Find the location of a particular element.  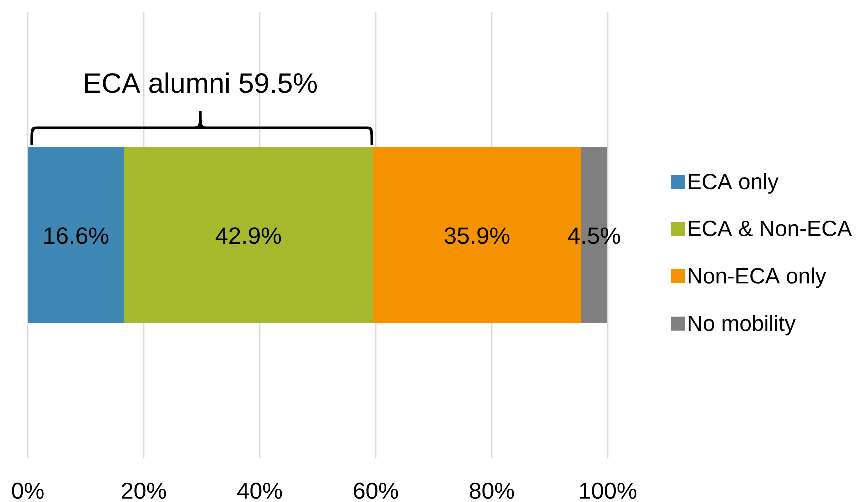

x-tick-label: 20% is located at coordinates (144, 491).